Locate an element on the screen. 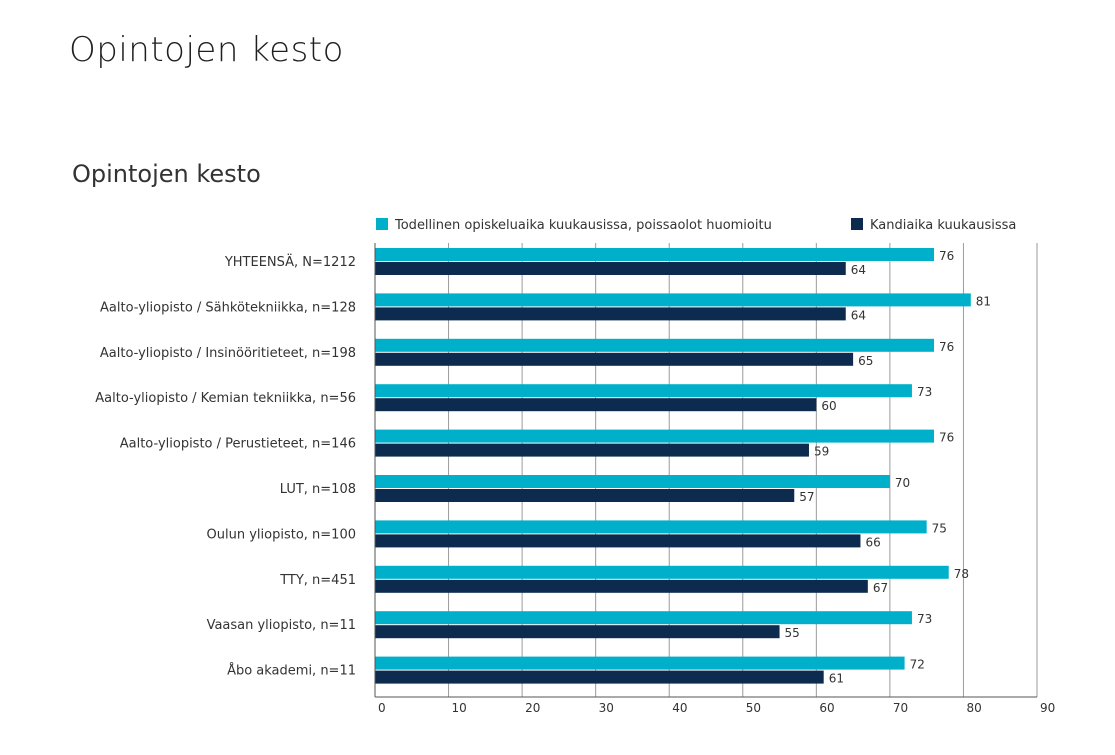 This screenshot has width=1115, height=755. category-label: Åbo akademi, n=11 is located at coordinates (291, 671).